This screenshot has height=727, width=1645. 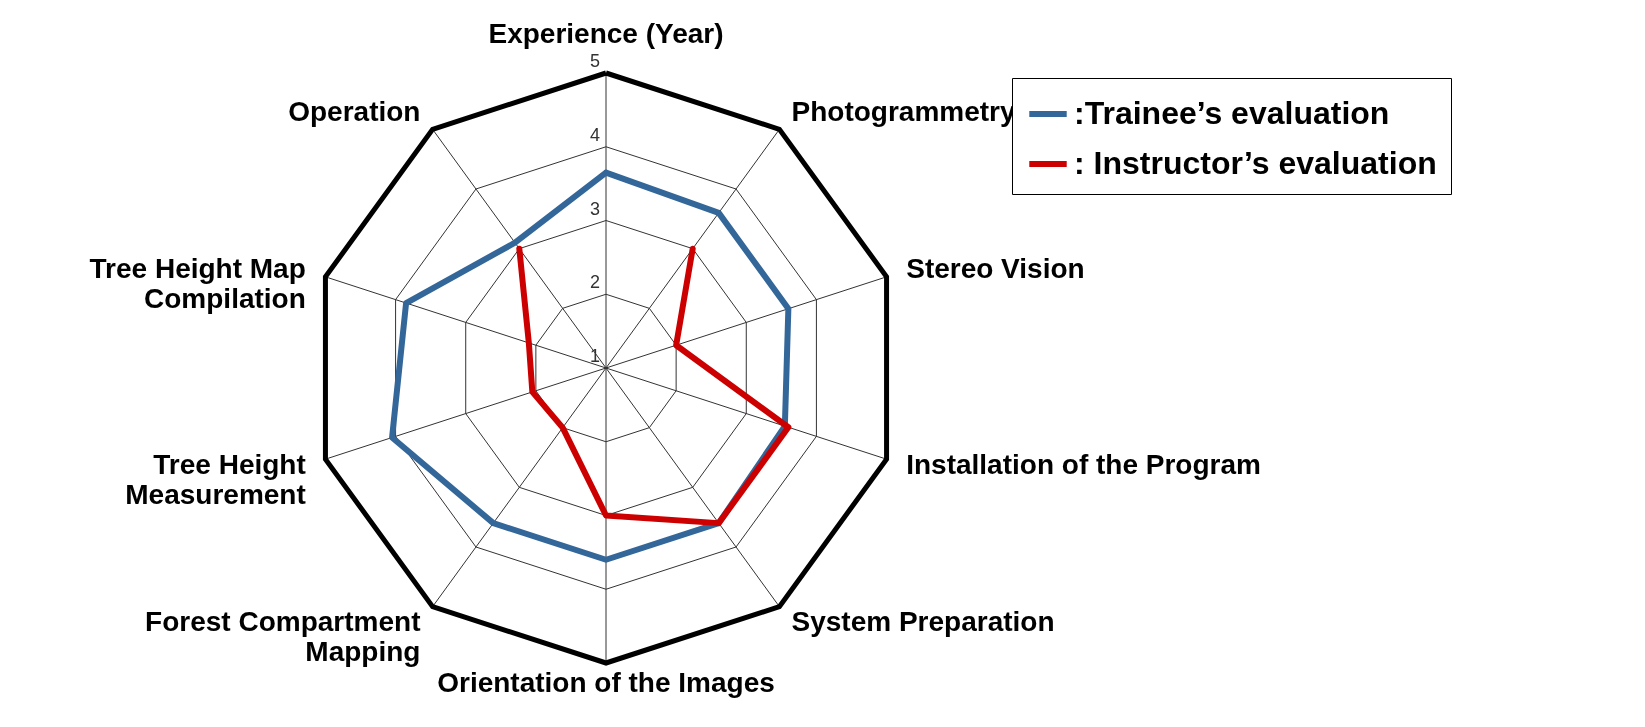 I want to click on spoke-label: Photogrammetry, so click(x=903, y=111).